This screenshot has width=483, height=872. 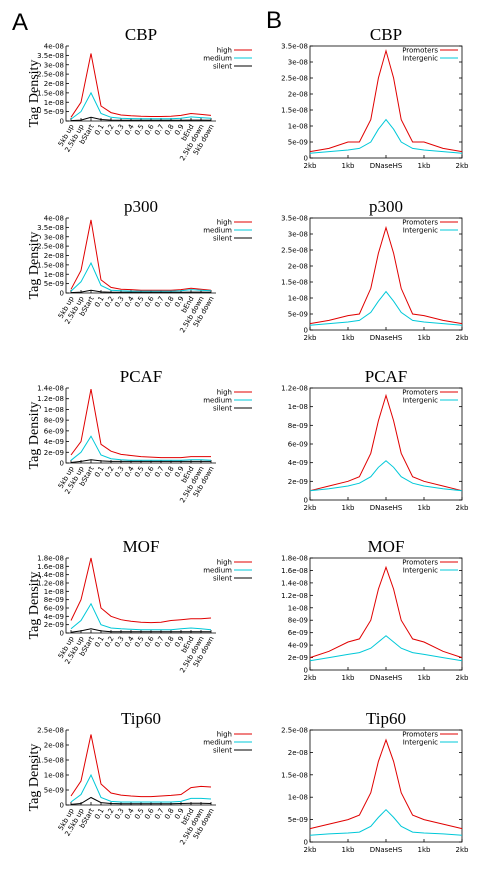 I want to click on legend-label: medium, so click(x=217, y=231).